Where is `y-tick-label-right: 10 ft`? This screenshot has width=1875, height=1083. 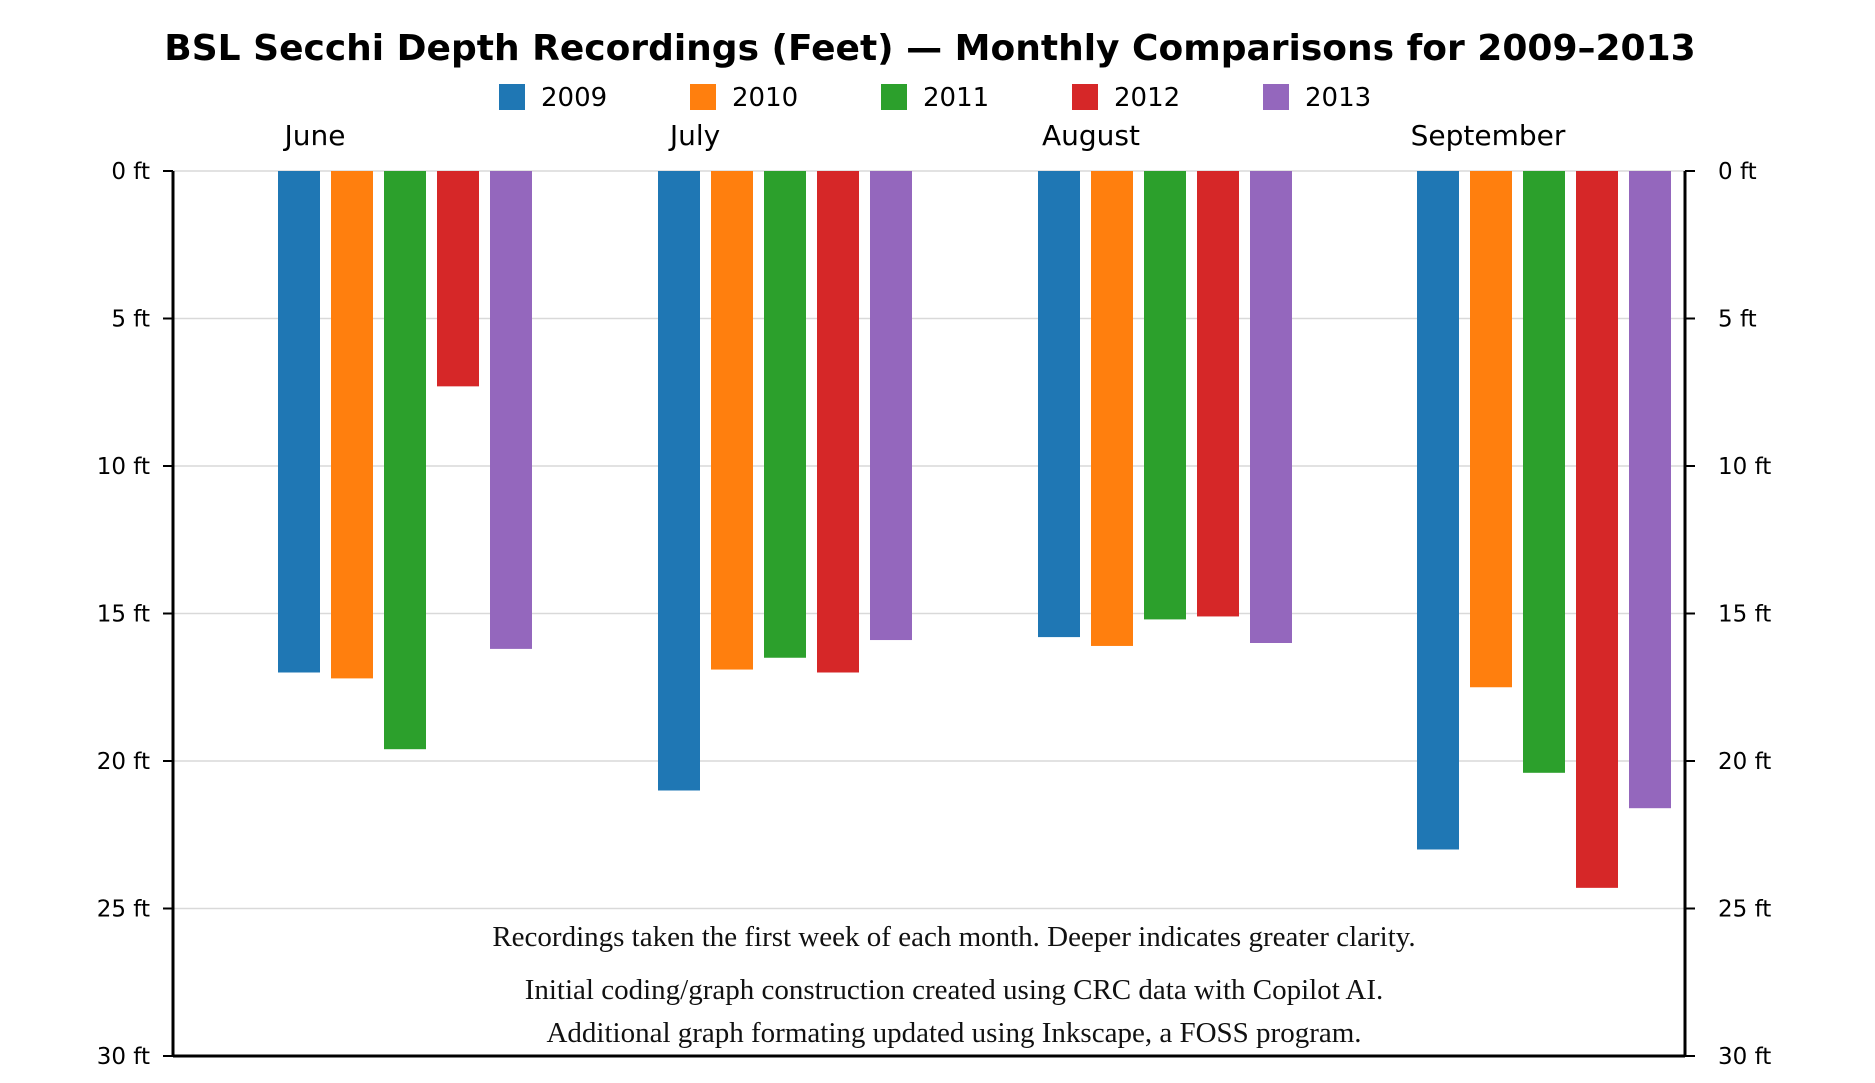
y-tick-label-right: 10 ft is located at coordinates (1744, 467).